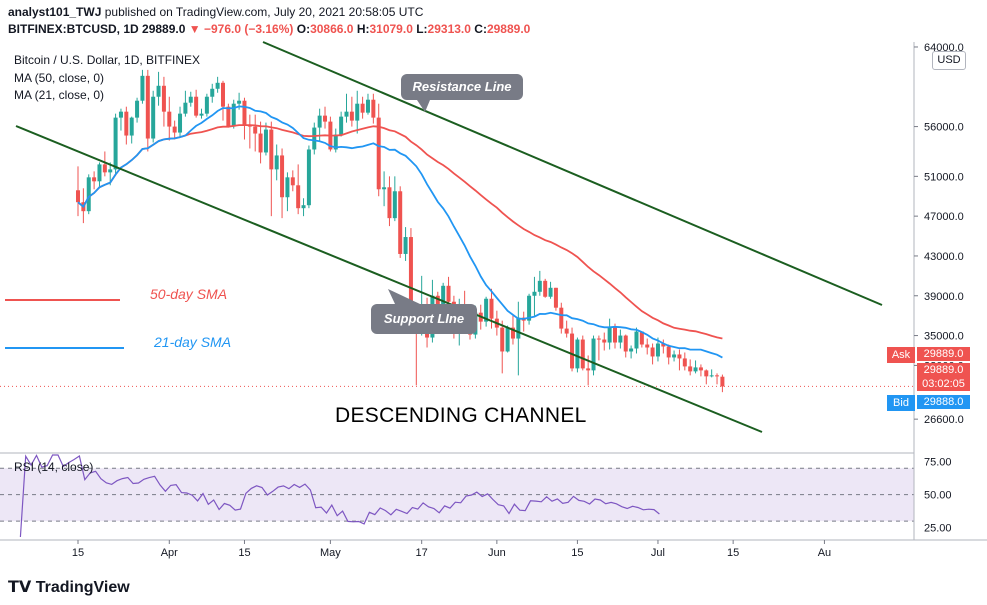 The image size is (987, 605). I want to click on author-name: analyst101_TWJ, so click(55, 12).